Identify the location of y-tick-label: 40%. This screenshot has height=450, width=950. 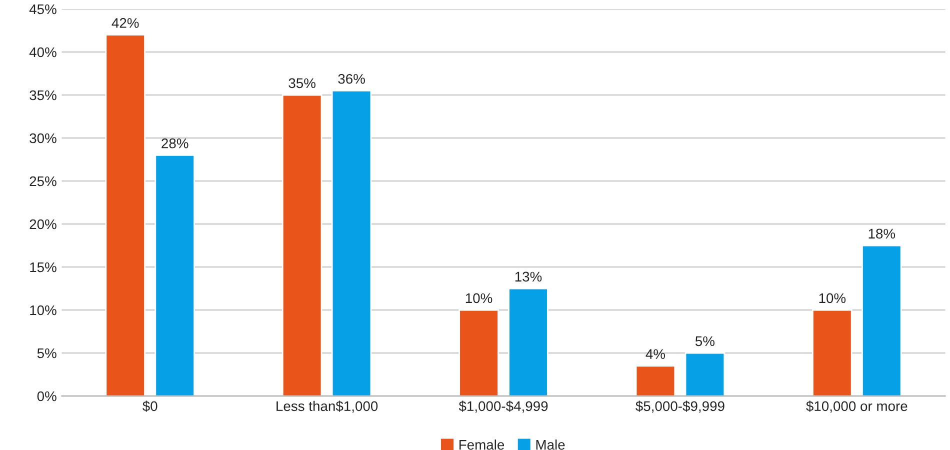
(42, 52).